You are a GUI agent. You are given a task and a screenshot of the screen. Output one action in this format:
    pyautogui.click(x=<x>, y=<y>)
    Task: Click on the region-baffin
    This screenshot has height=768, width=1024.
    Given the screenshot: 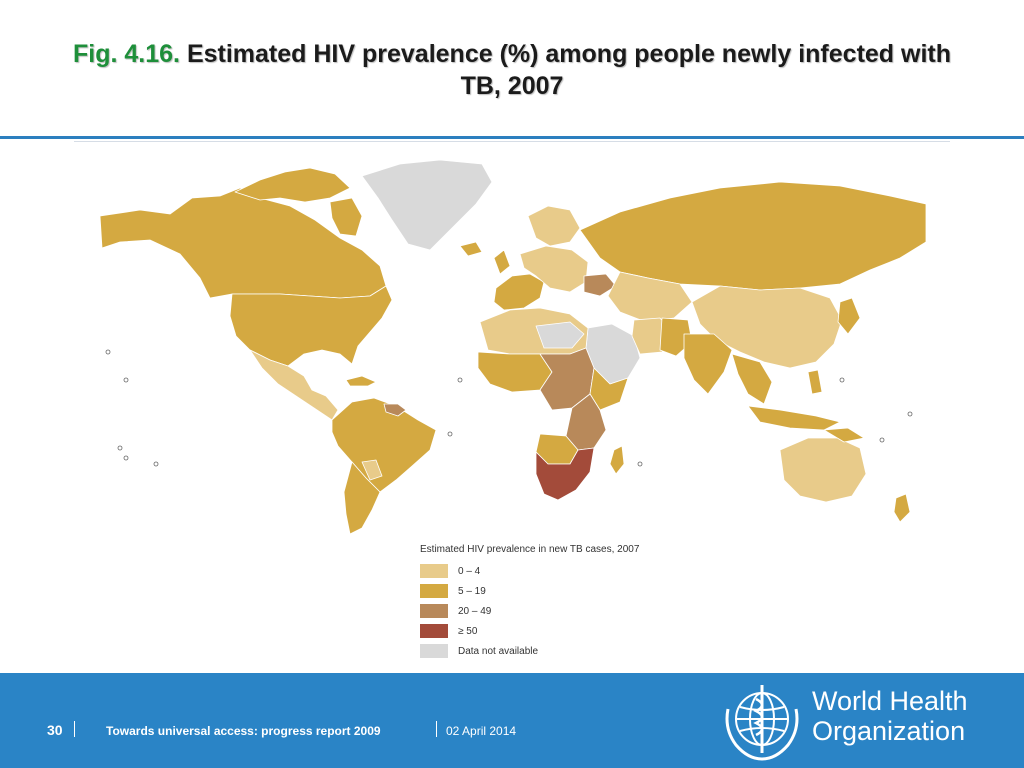 What is the action you would take?
    pyautogui.click(x=346, y=217)
    